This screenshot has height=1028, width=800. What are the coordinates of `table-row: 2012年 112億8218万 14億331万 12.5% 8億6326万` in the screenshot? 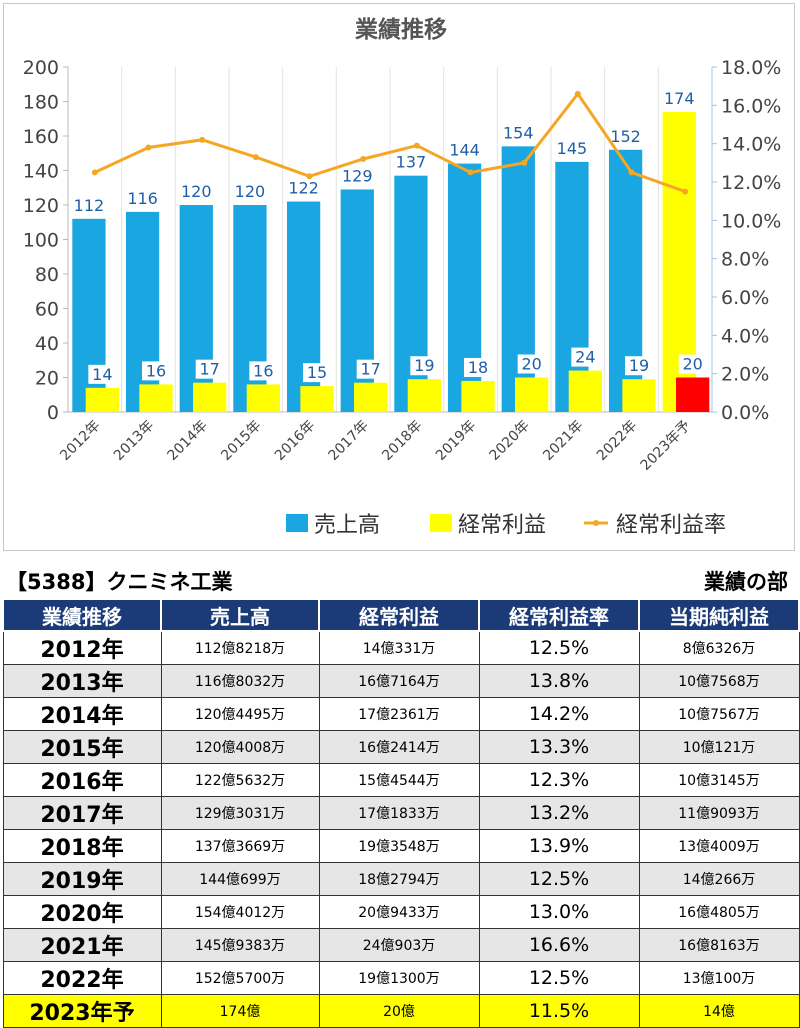 It's located at (401, 647).